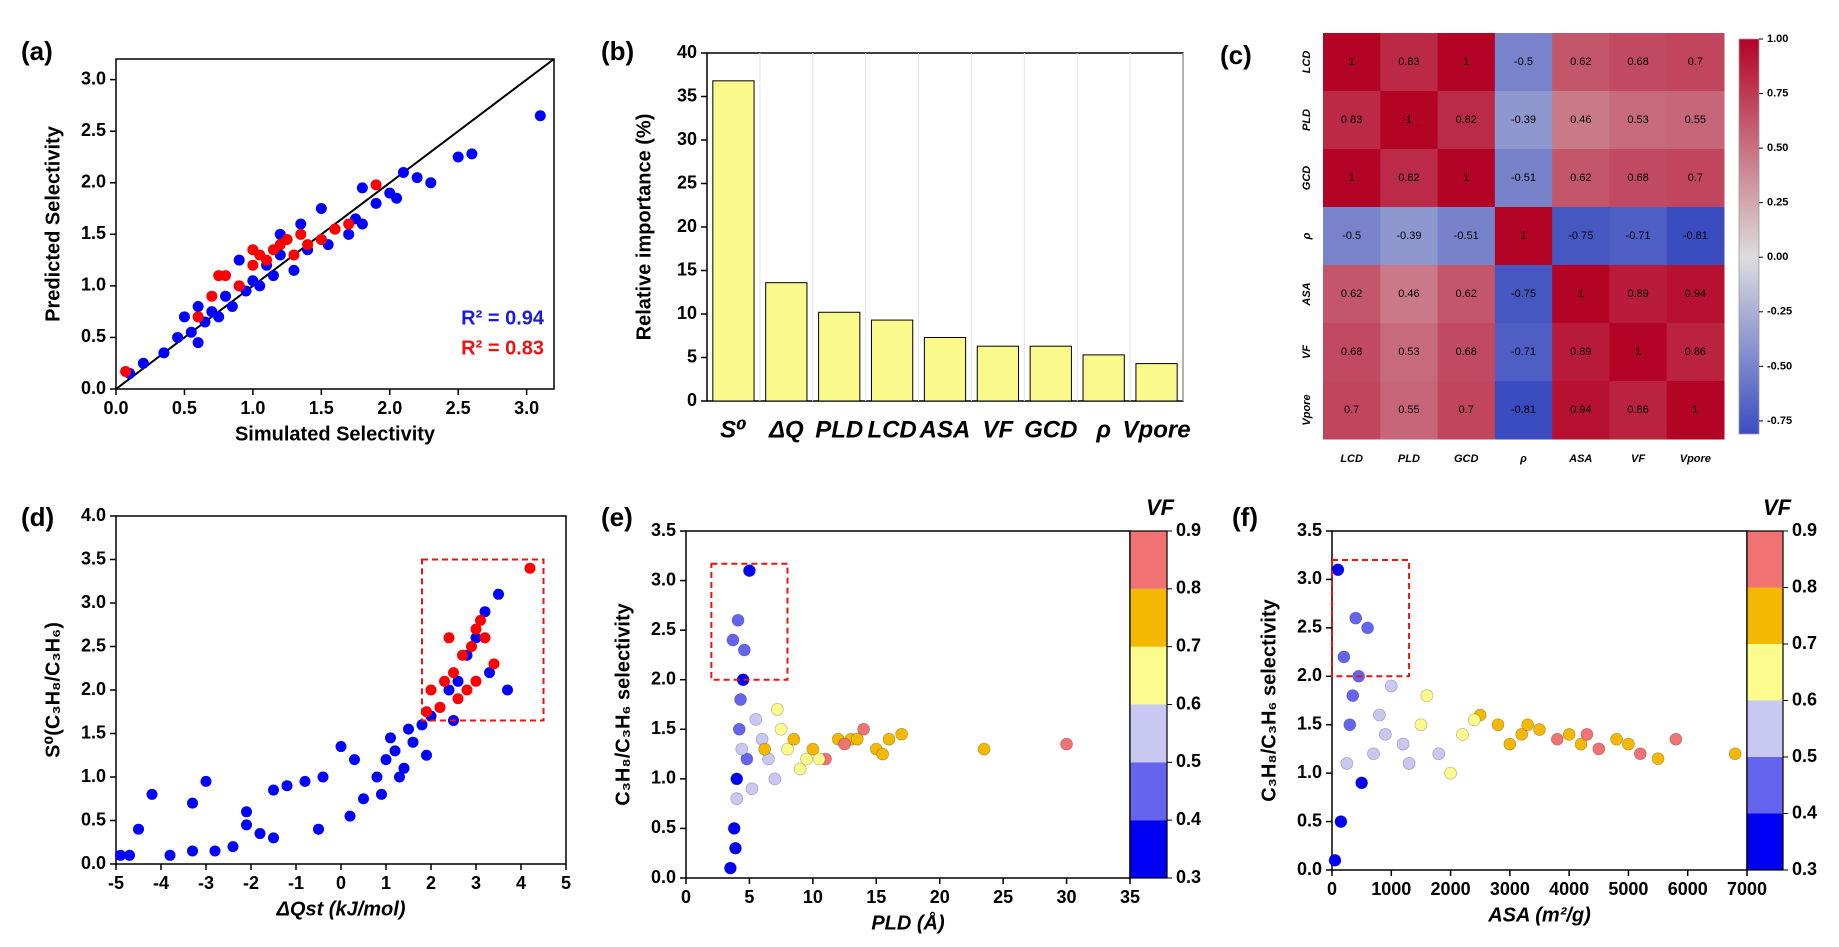 Image resolution: width=1839 pixels, height=947 pixels. I want to click on y-tick-label: 25, so click(687, 182).